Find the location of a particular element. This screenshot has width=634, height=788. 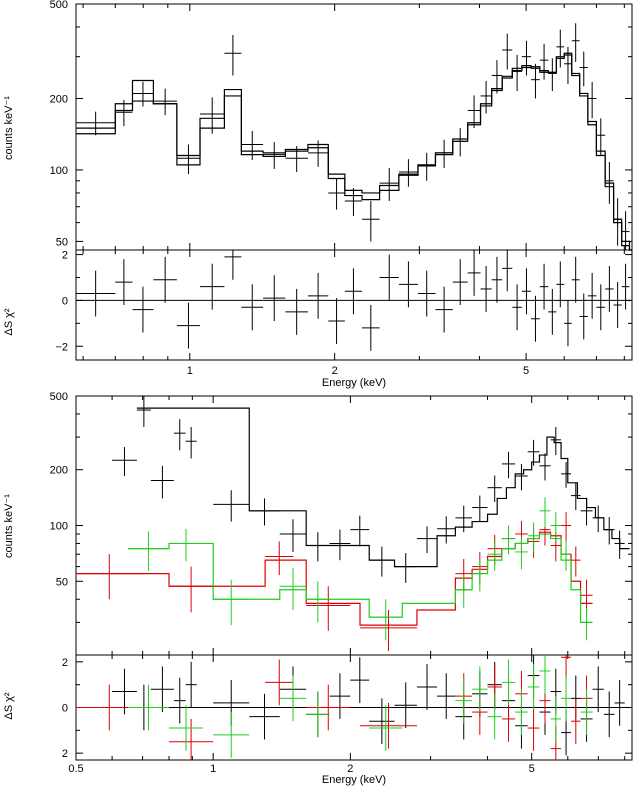

x-tick-label: 0.5 is located at coordinates (75, 769).